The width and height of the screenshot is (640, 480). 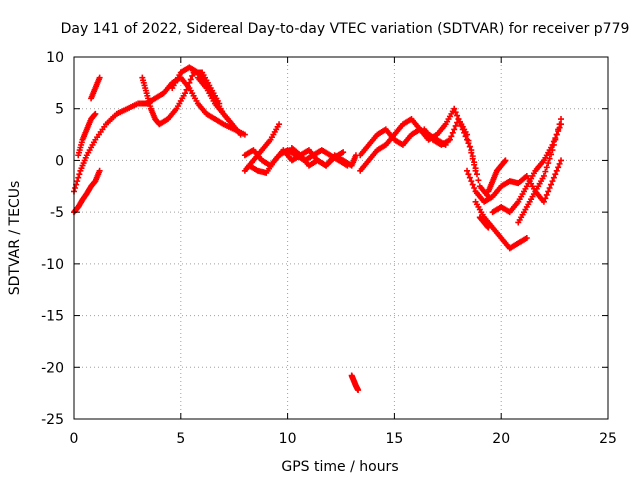 I want to click on y-axis-label: SDTVAR / TECUs, so click(x=15, y=238).